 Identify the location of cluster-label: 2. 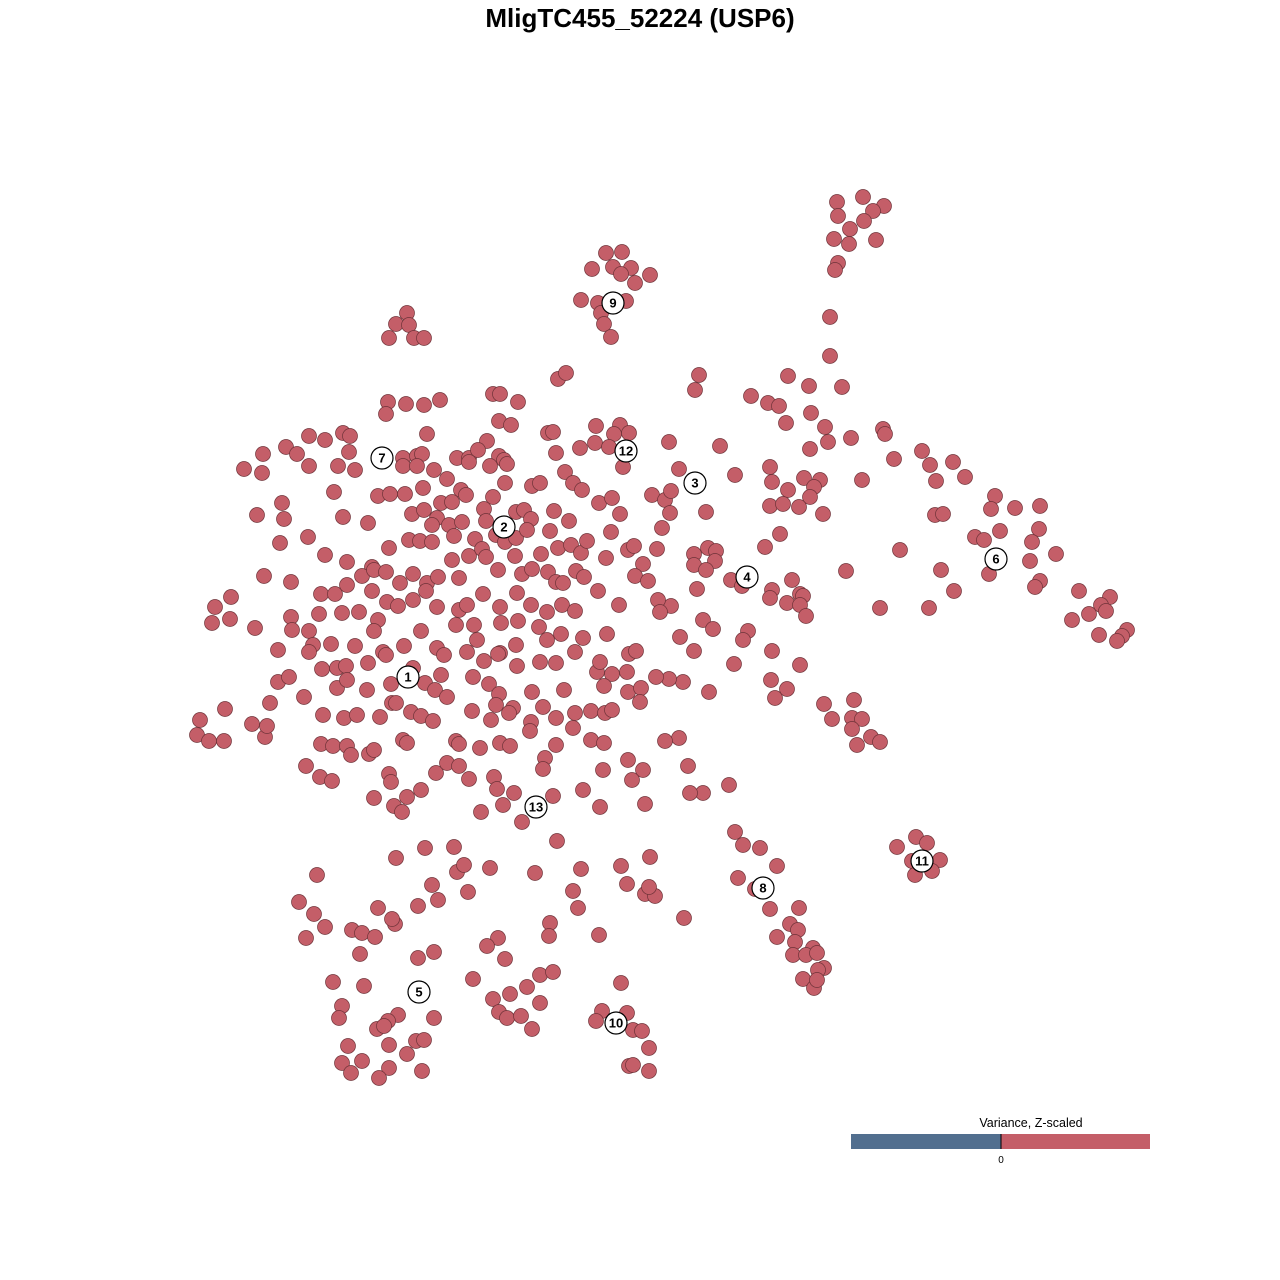
(504, 527).